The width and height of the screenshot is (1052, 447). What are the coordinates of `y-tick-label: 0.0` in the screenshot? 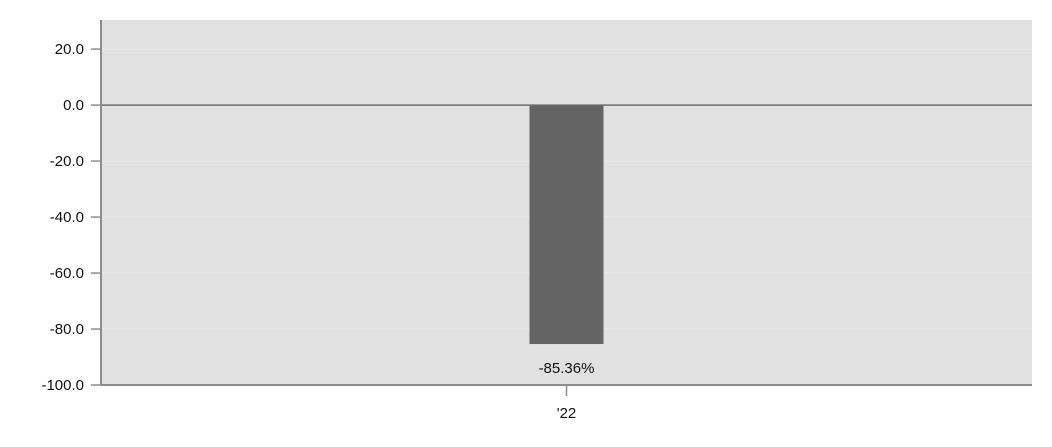 It's located at (73, 105).